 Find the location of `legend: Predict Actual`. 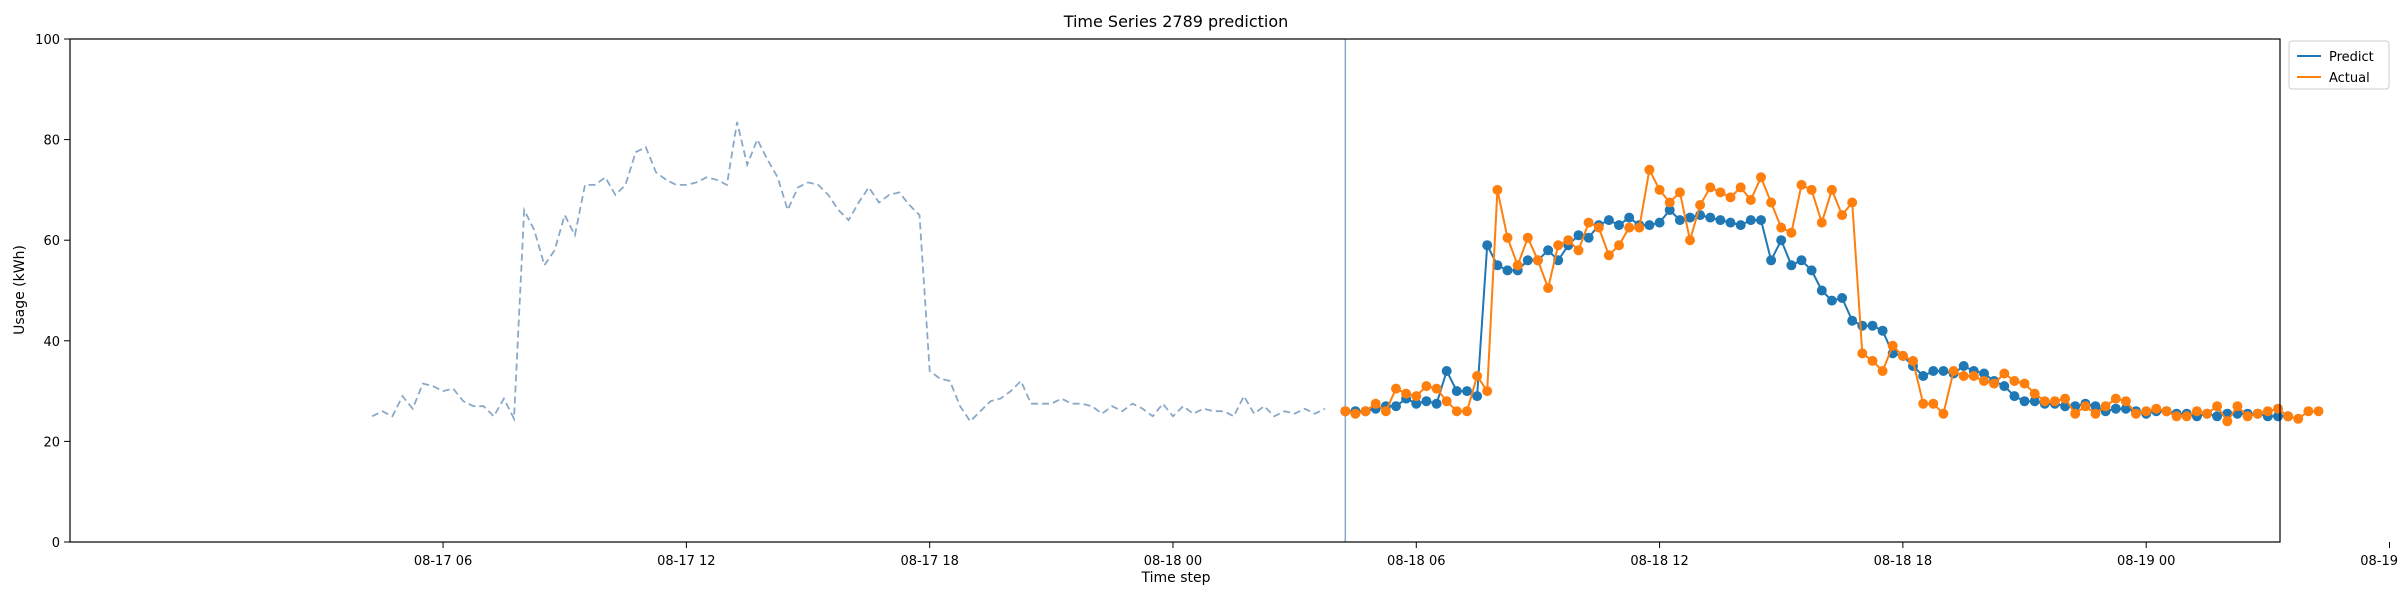

legend: Predict Actual is located at coordinates (2339, 65).